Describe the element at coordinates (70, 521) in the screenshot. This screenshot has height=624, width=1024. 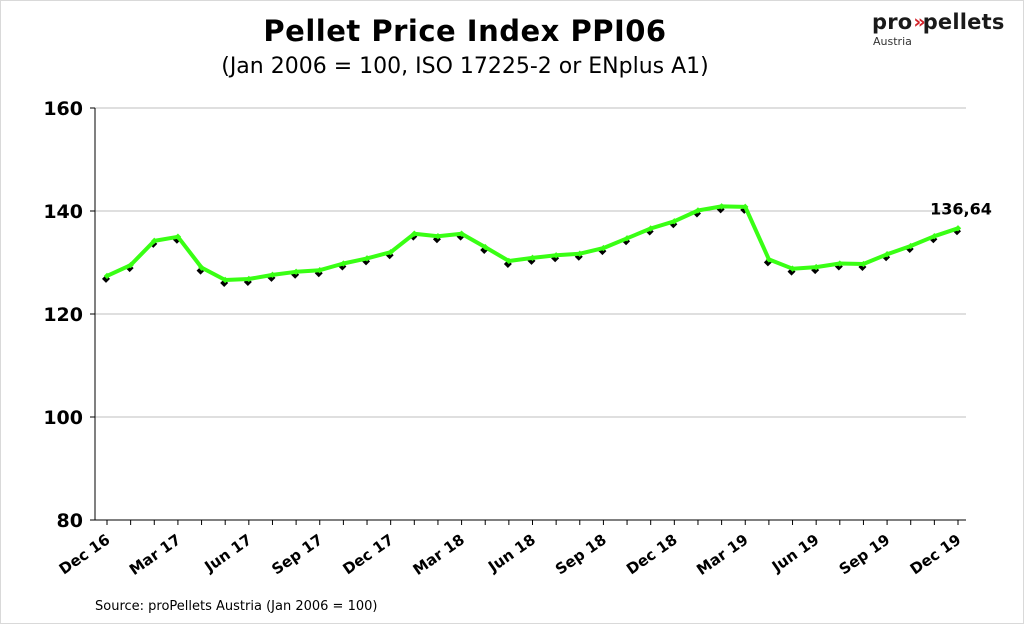
I see `y-tick-label: 80` at that location.